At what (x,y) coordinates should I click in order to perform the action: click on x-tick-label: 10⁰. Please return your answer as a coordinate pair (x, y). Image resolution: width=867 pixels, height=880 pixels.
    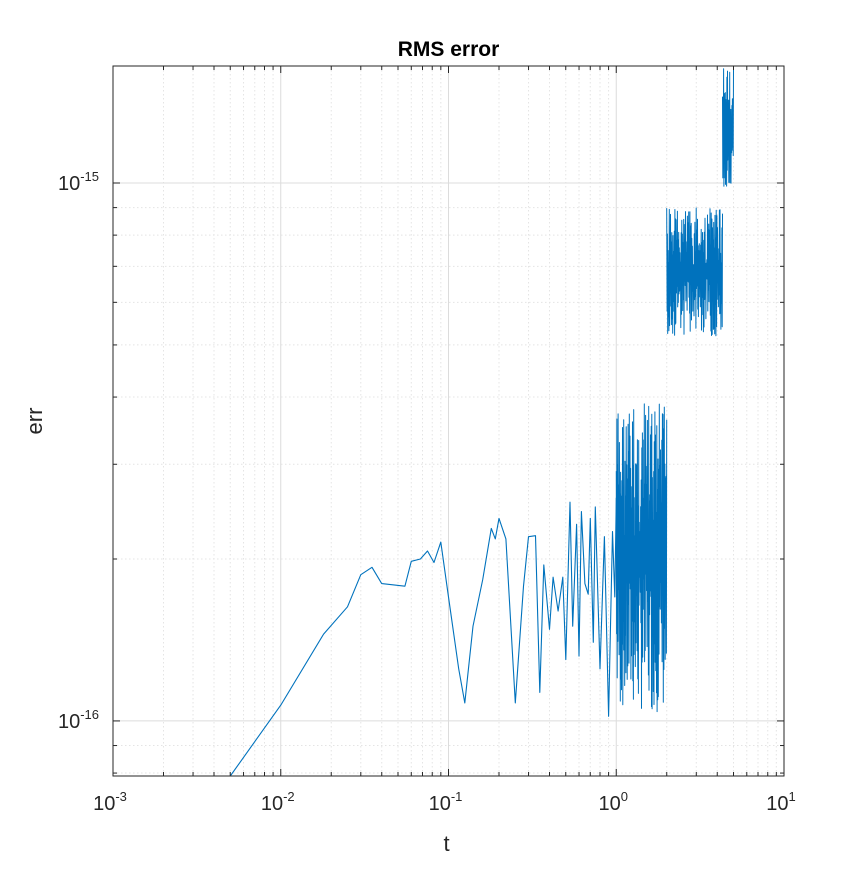
    Looking at the image, I should click on (613, 802).